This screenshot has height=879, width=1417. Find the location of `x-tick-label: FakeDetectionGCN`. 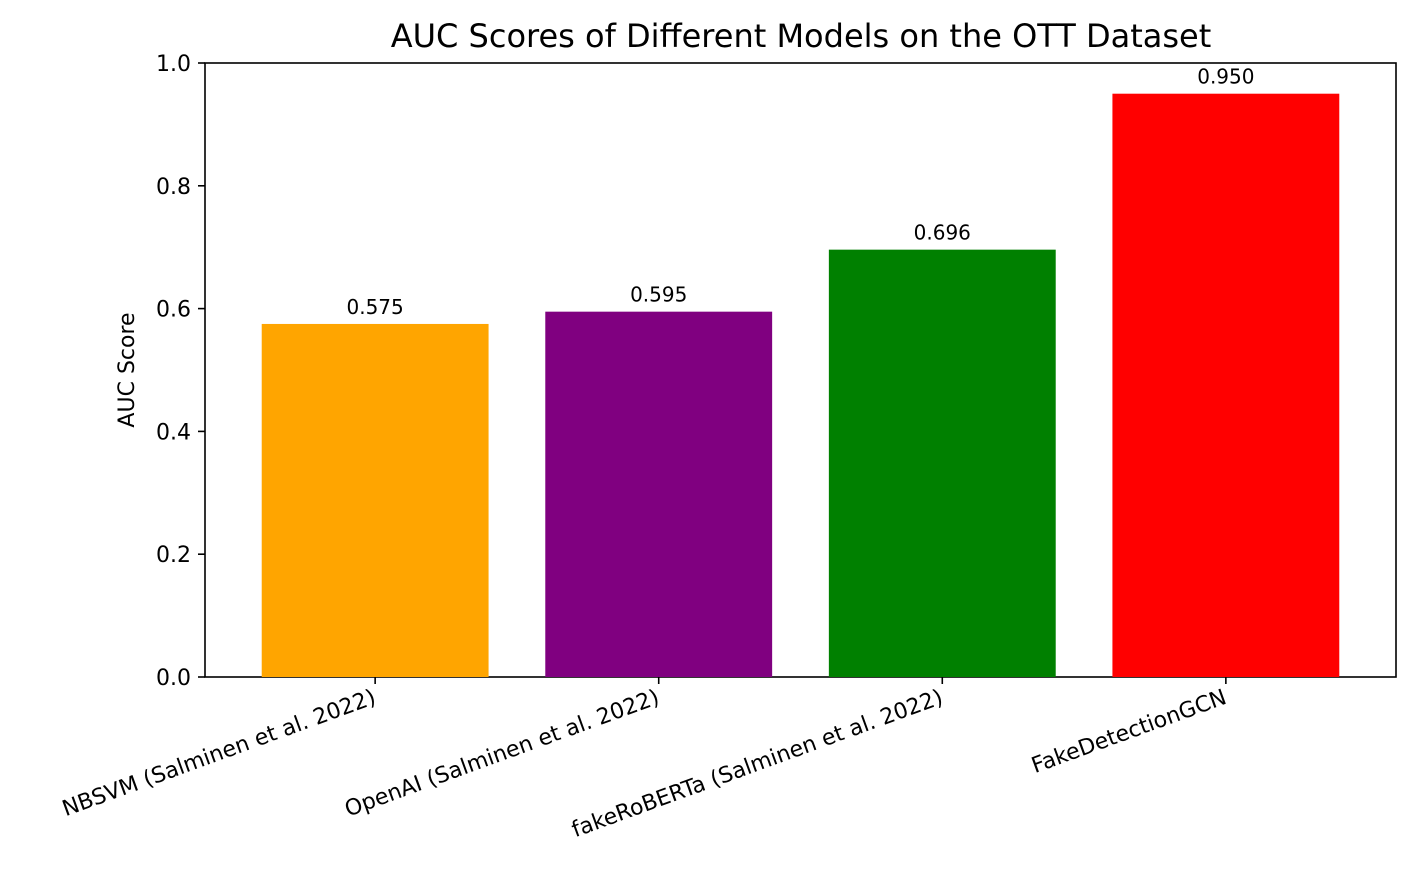

x-tick-label: FakeDetectionGCN is located at coordinates (1129, 732).